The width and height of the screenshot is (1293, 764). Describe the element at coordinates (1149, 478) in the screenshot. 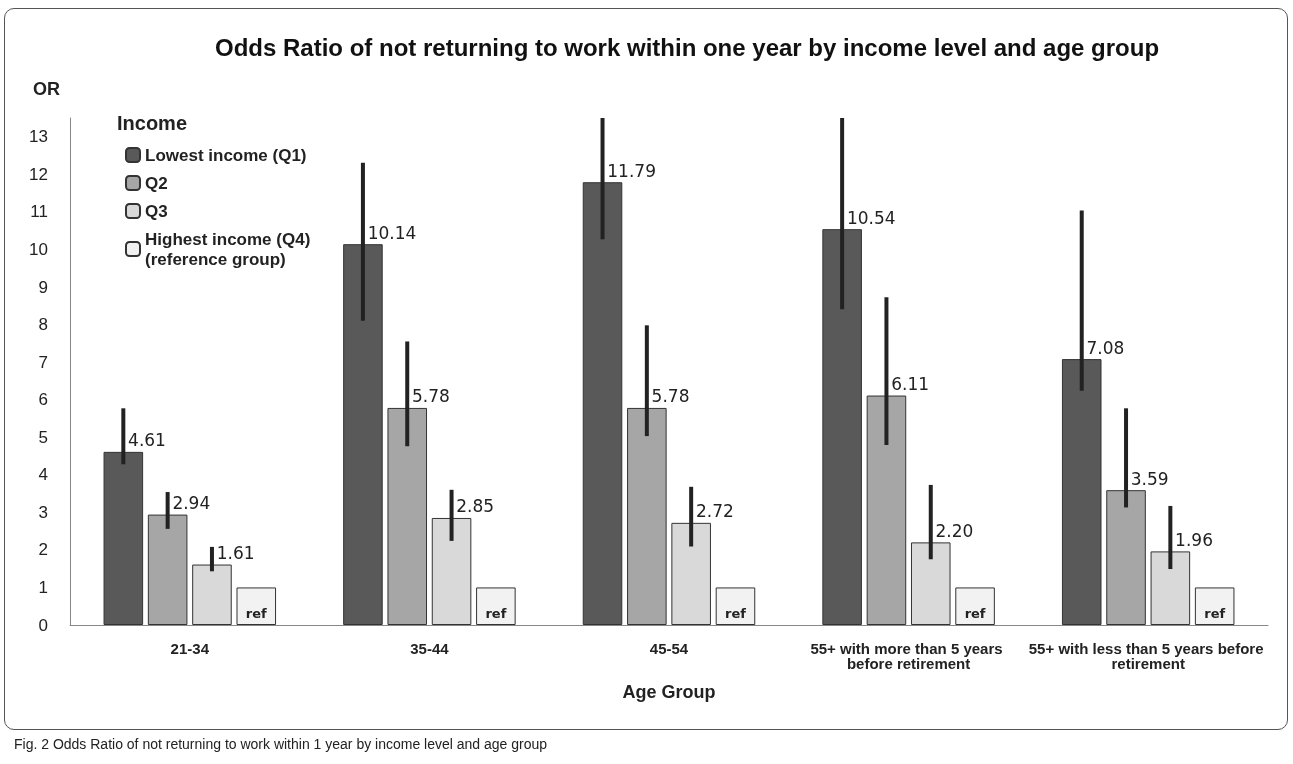

I see `data-label: 3.59` at that location.